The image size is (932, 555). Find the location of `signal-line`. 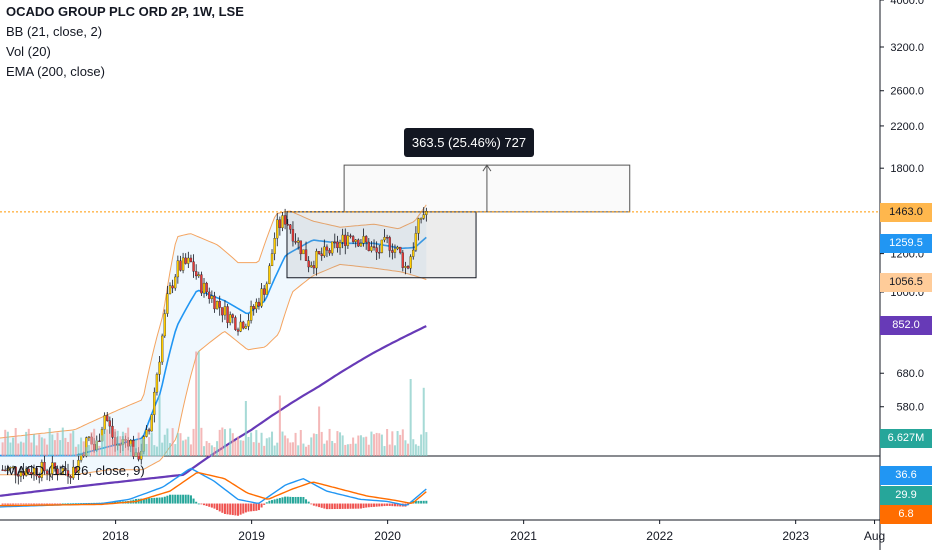

signal-line is located at coordinates (213, 489).